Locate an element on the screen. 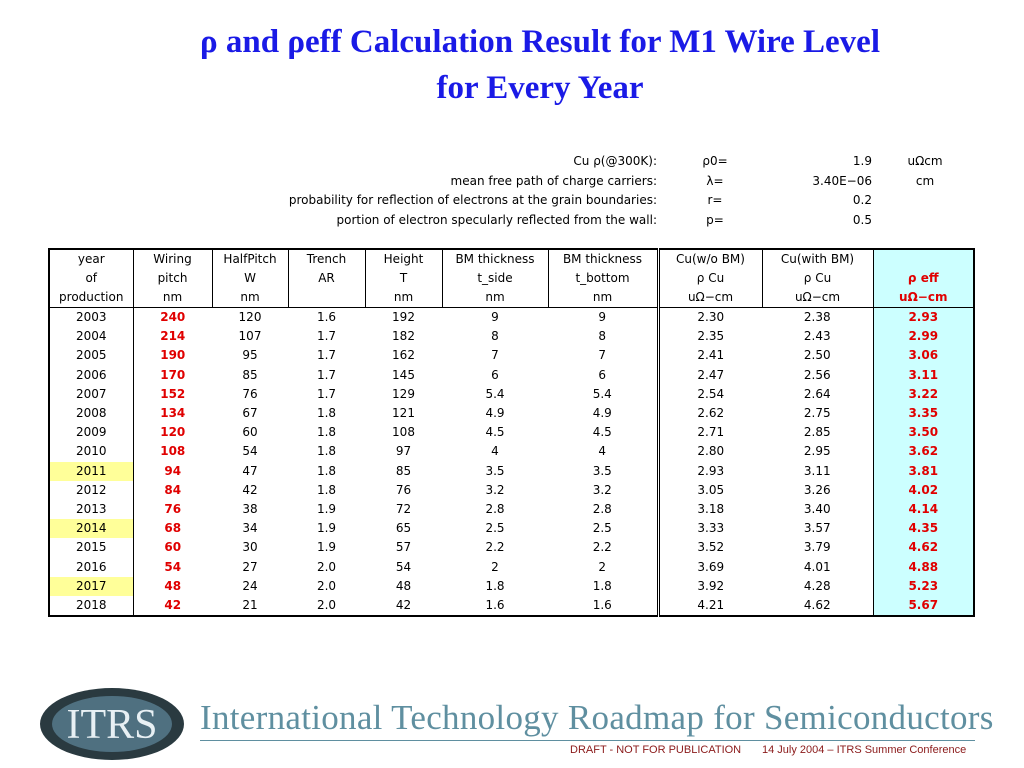 Image resolution: width=1024 pixels, height=768 pixels. data-row: 2018 42 21 2.0 42 1.6 1.6 4.21 4.62 5.67 is located at coordinates (511, 605).